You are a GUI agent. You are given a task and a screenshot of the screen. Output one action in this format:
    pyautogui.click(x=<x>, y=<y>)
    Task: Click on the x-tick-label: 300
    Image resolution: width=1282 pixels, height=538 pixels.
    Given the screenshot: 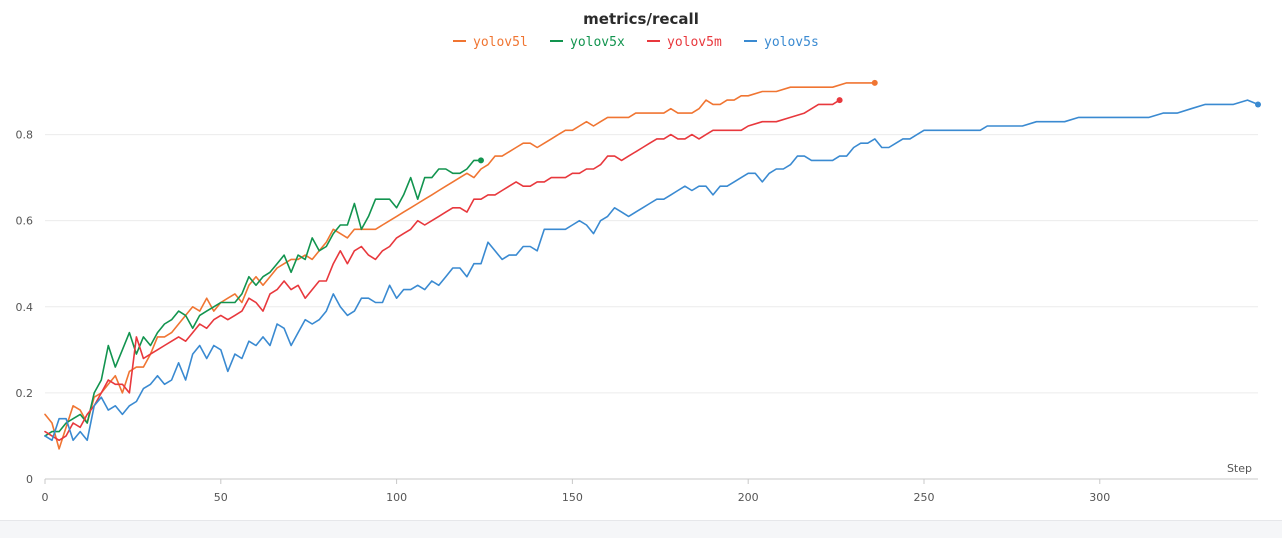 What is the action you would take?
    pyautogui.click(x=1099, y=497)
    